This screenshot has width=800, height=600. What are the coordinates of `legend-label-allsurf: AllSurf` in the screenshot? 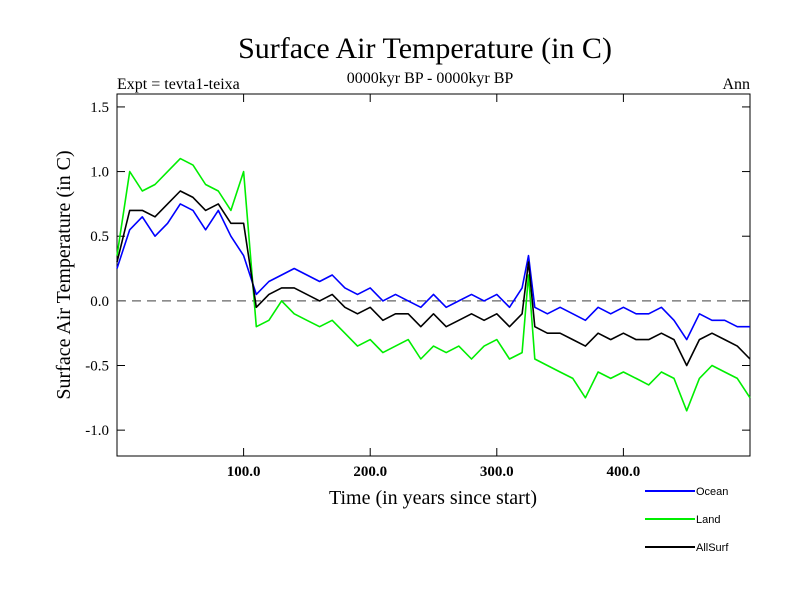 It's located at (712, 548).